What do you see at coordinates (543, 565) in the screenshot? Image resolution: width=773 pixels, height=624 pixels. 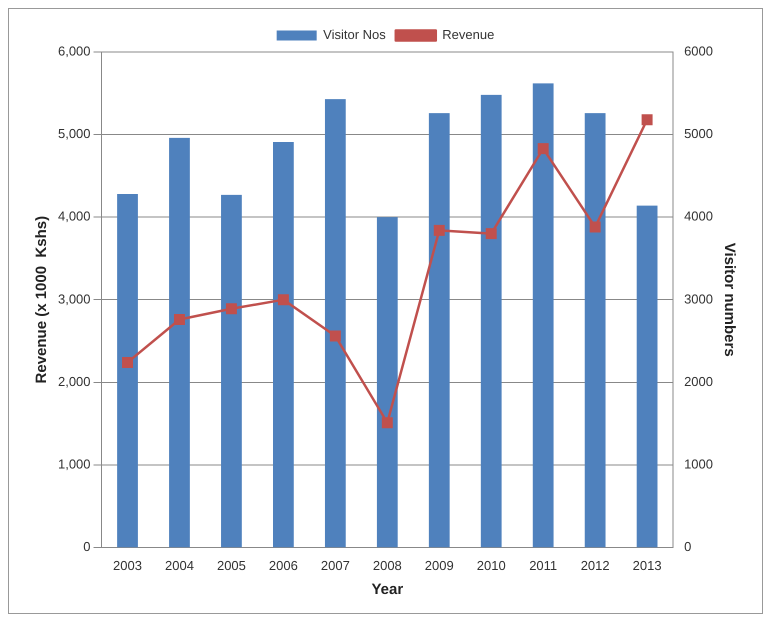 I see `x-tick-label: 2011` at bounding box center [543, 565].